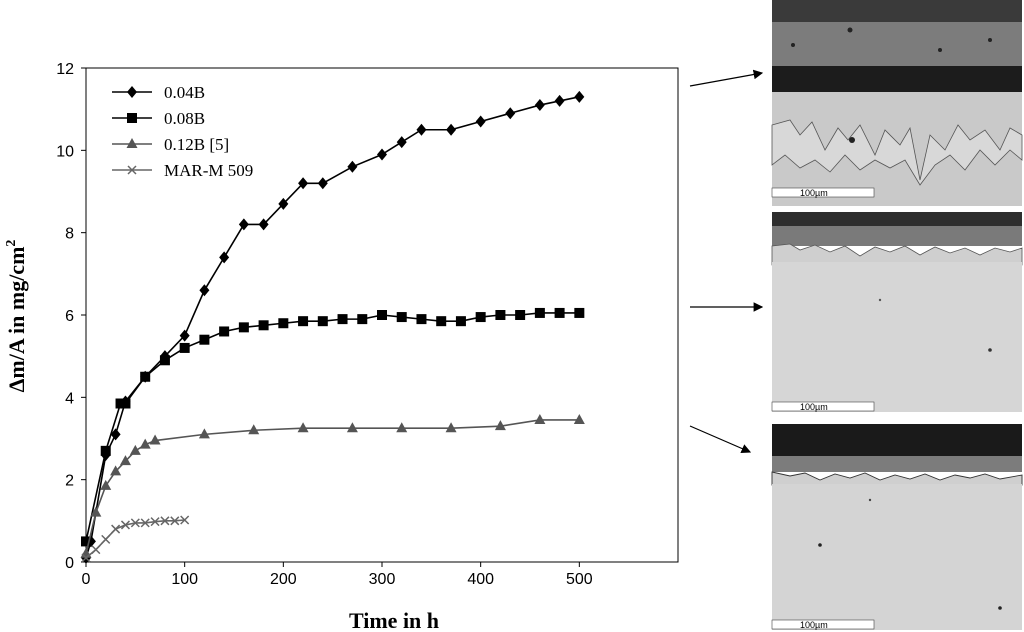 The height and width of the screenshot is (632, 1024). Describe the element at coordinates (11, 243) in the screenshot. I see `y-axis-label-superscript: 2` at that location.